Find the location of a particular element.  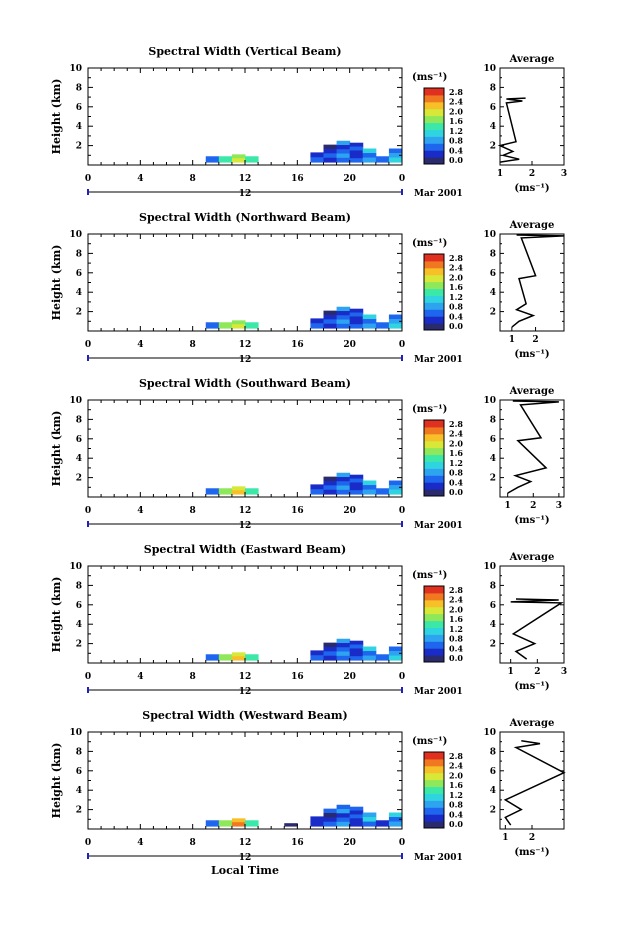

x-tick-label: 8 is located at coordinates (193, 677).